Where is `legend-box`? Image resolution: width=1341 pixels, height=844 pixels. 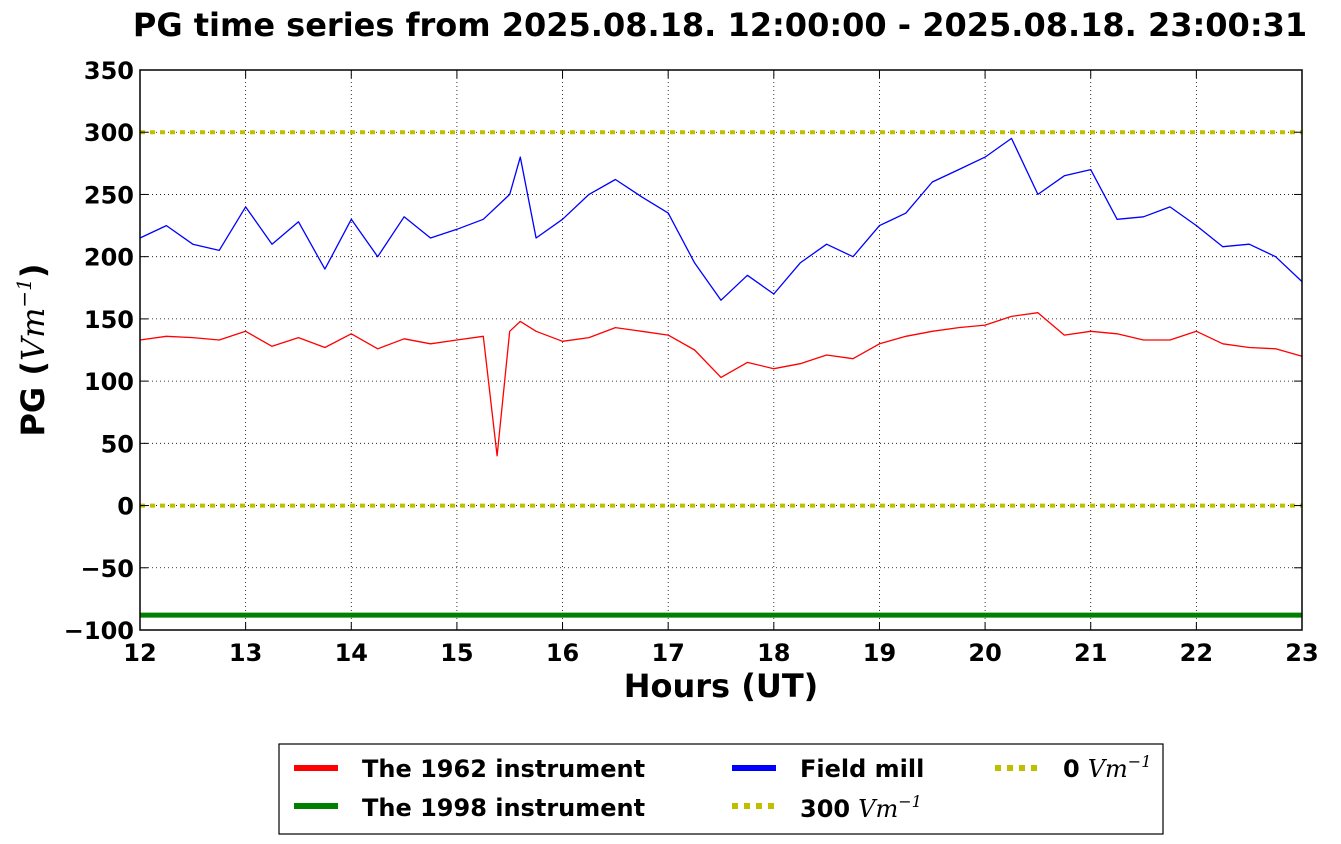 legend-box is located at coordinates (721, 789).